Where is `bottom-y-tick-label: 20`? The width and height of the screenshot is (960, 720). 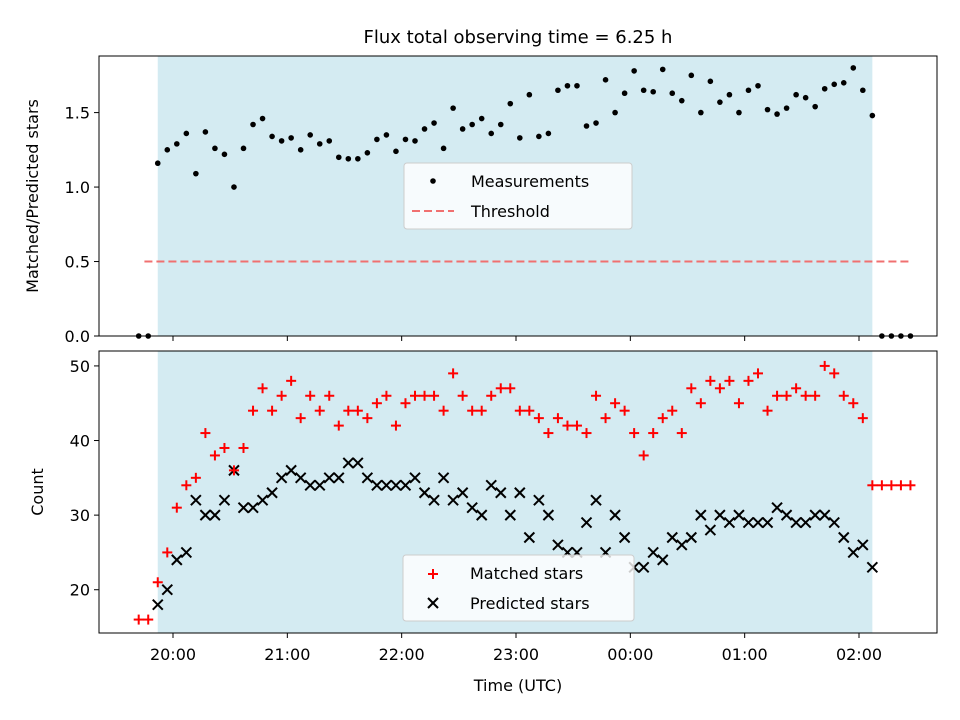 bottom-y-tick-label: 20 is located at coordinates (80, 590).